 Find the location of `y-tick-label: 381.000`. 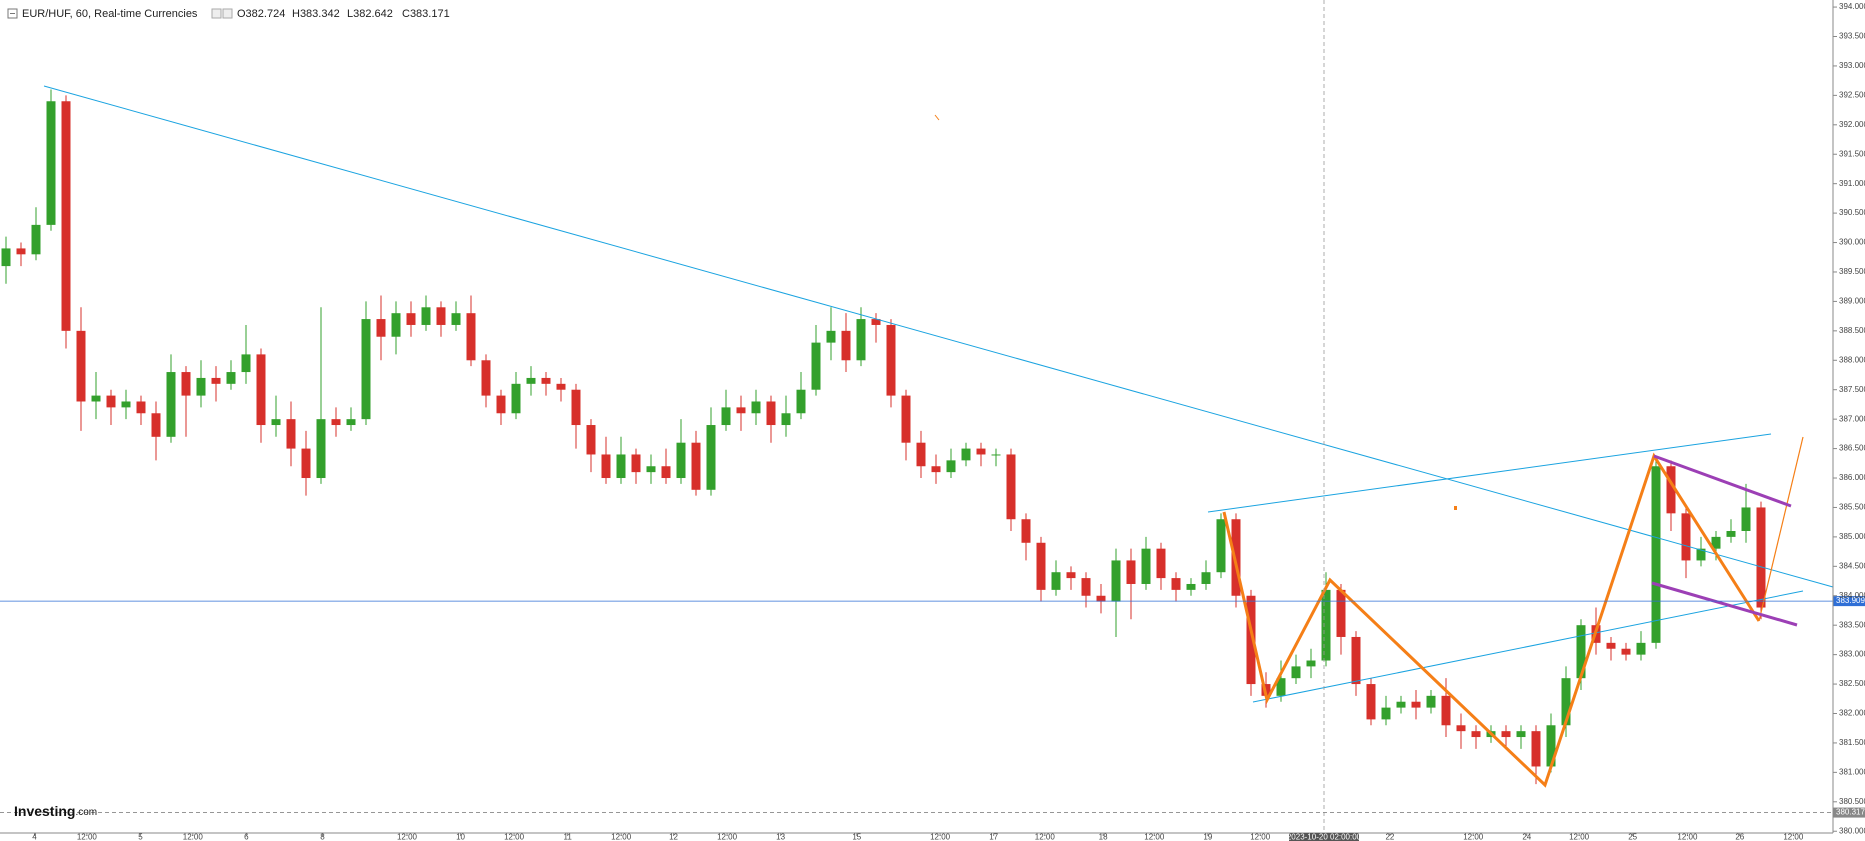

y-tick-label: 381.000 is located at coordinates (1852, 771).